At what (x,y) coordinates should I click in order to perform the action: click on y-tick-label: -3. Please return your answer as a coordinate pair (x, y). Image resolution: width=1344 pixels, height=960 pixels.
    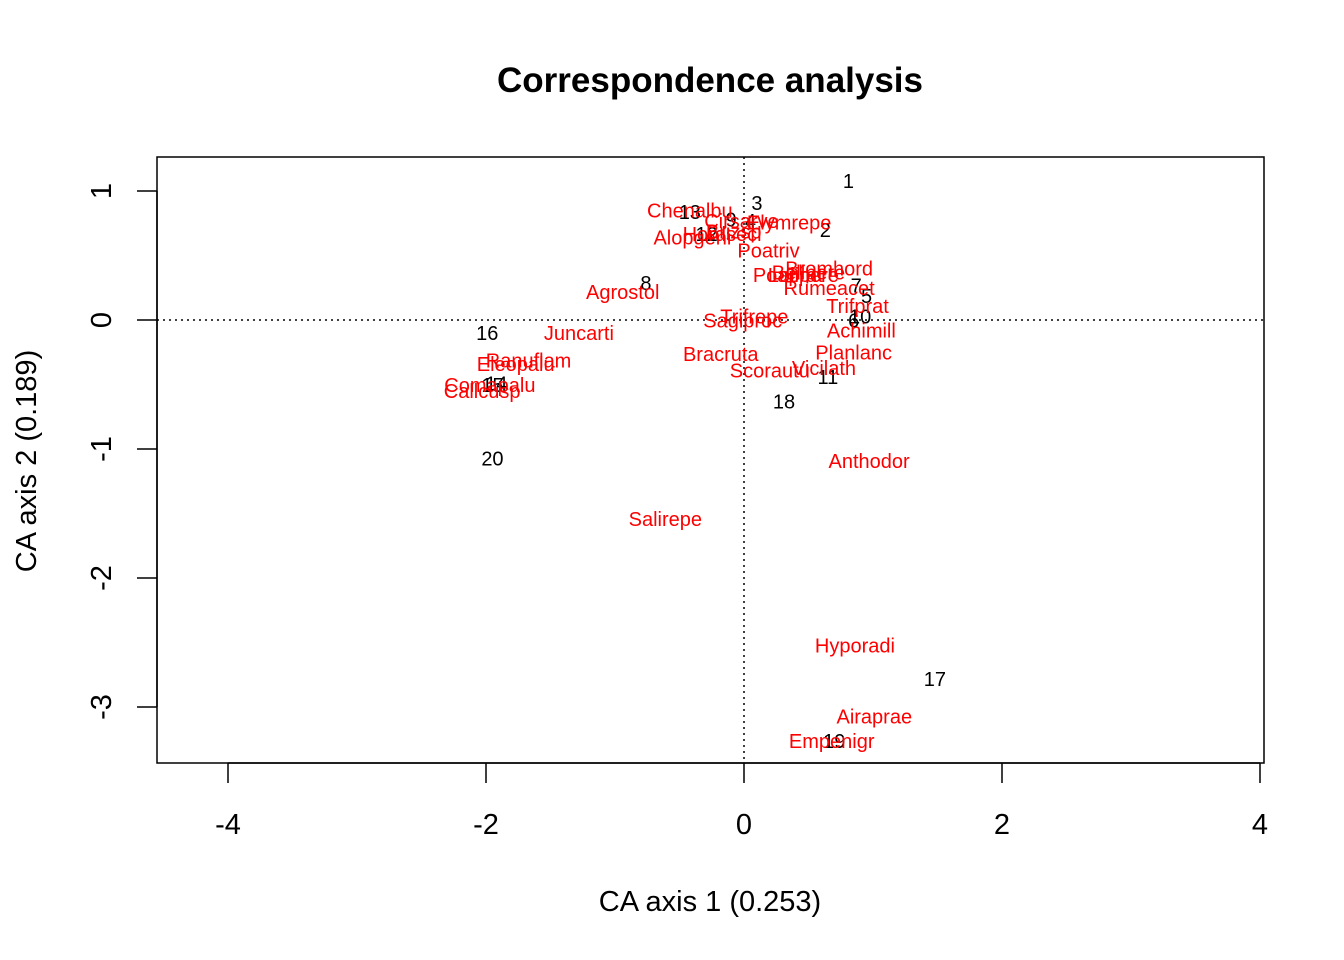
    Looking at the image, I should click on (102, 707).